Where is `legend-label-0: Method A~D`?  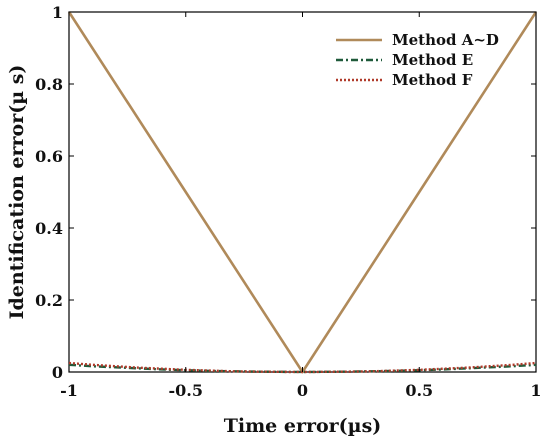 legend-label-0: Method A~D is located at coordinates (445, 40).